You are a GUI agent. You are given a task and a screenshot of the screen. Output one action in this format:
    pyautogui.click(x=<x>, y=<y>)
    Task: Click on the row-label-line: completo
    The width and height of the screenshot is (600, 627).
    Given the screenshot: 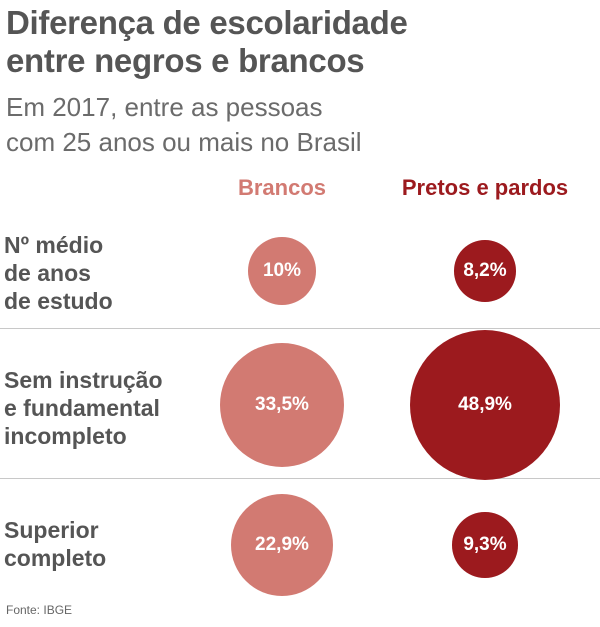 What is the action you would take?
    pyautogui.click(x=55, y=558)
    